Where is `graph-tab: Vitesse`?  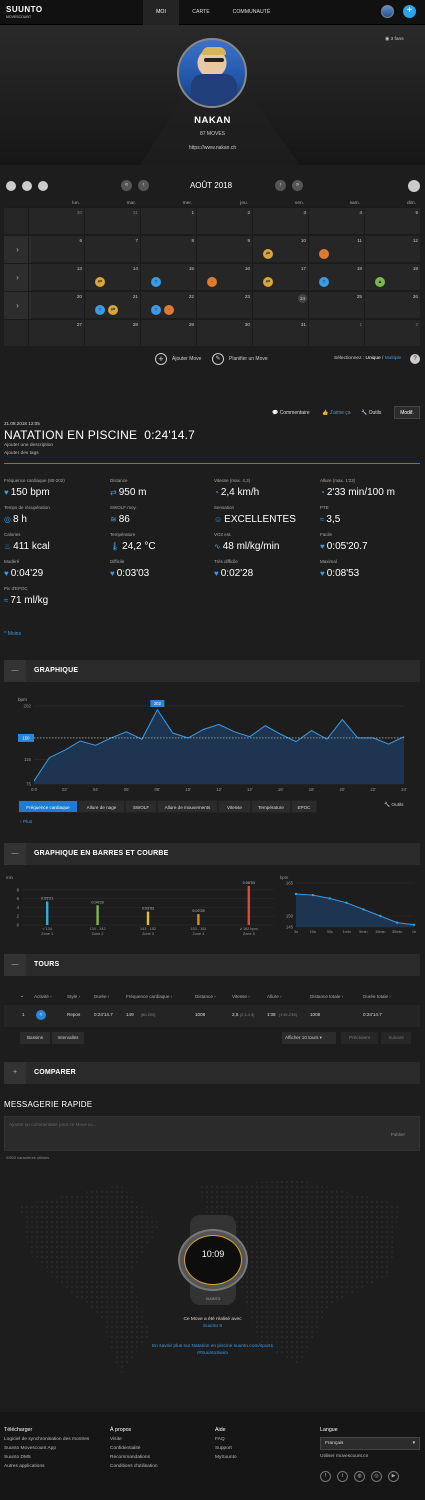 graph-tab: Vitesse is located at coordinates (234, 806).